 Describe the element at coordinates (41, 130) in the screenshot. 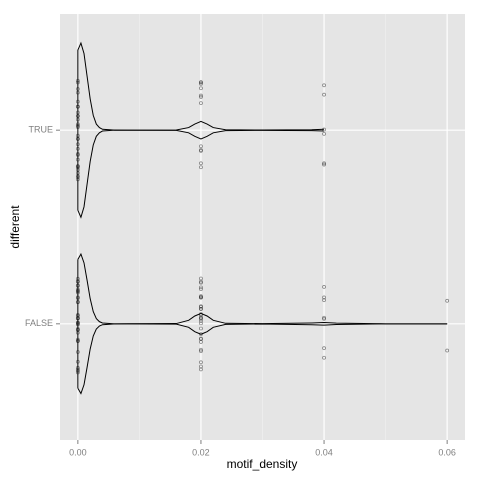

I see `y-tick-label: TRUE` at that location.